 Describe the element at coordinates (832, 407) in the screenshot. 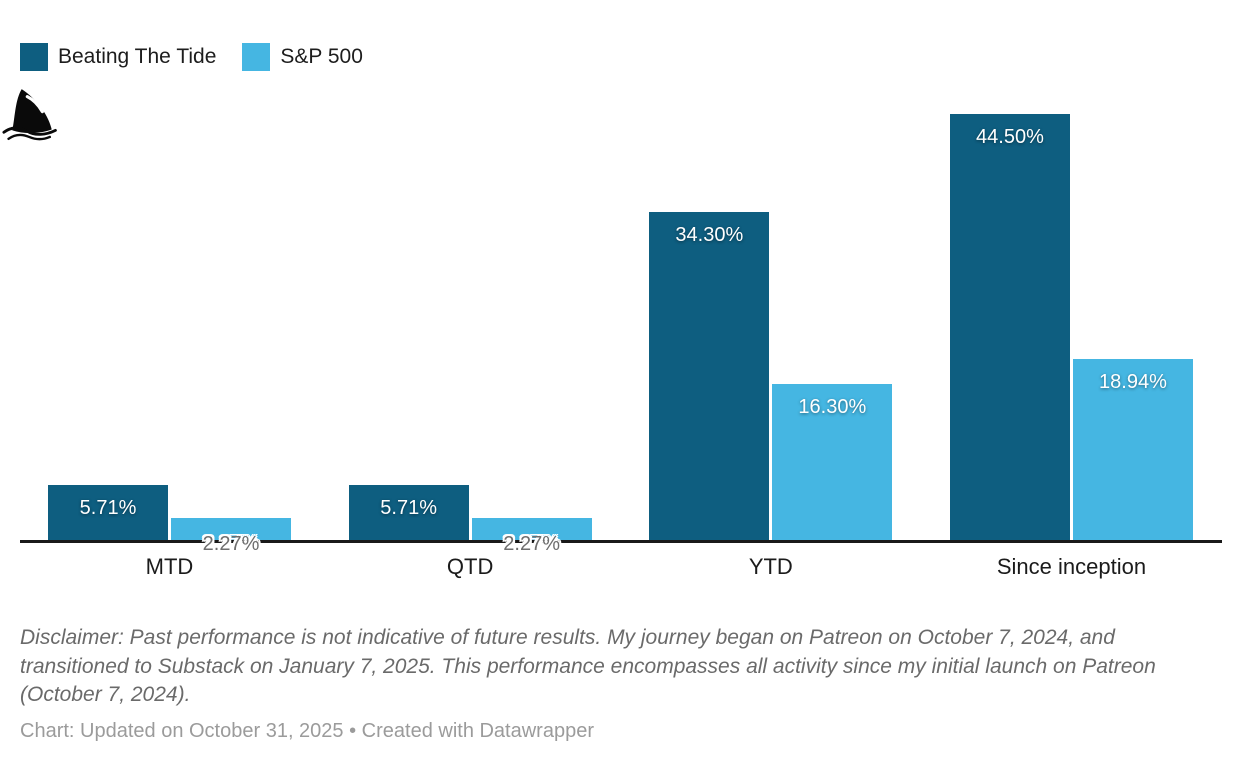

I see `value-label: 16.30%` at that location.